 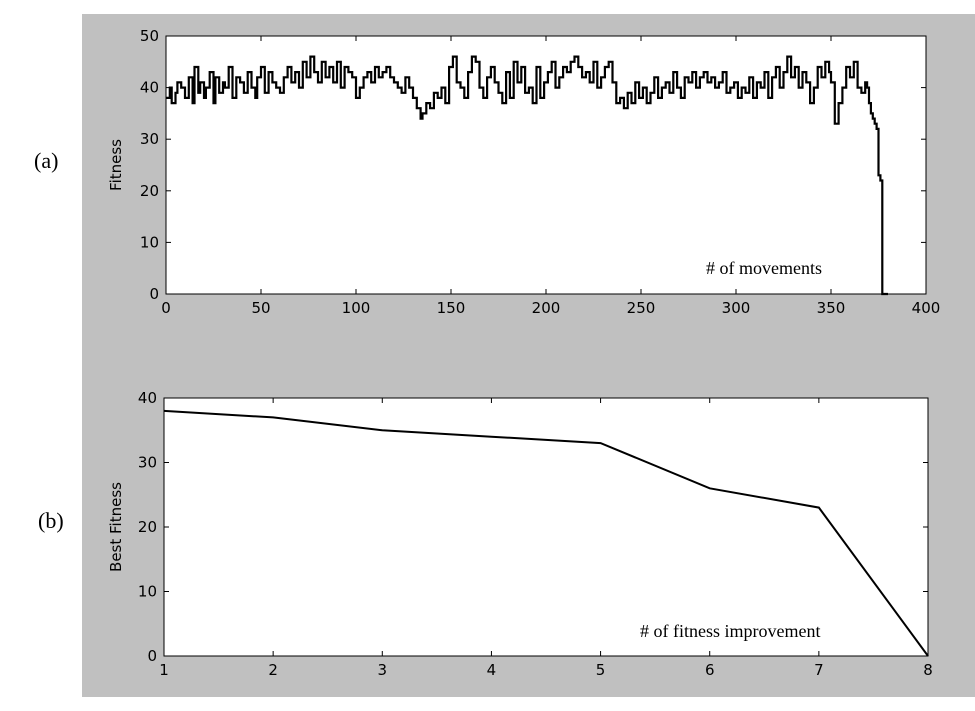 I want to click on y-tick-label-a: 50, so click(x=149, y=36).